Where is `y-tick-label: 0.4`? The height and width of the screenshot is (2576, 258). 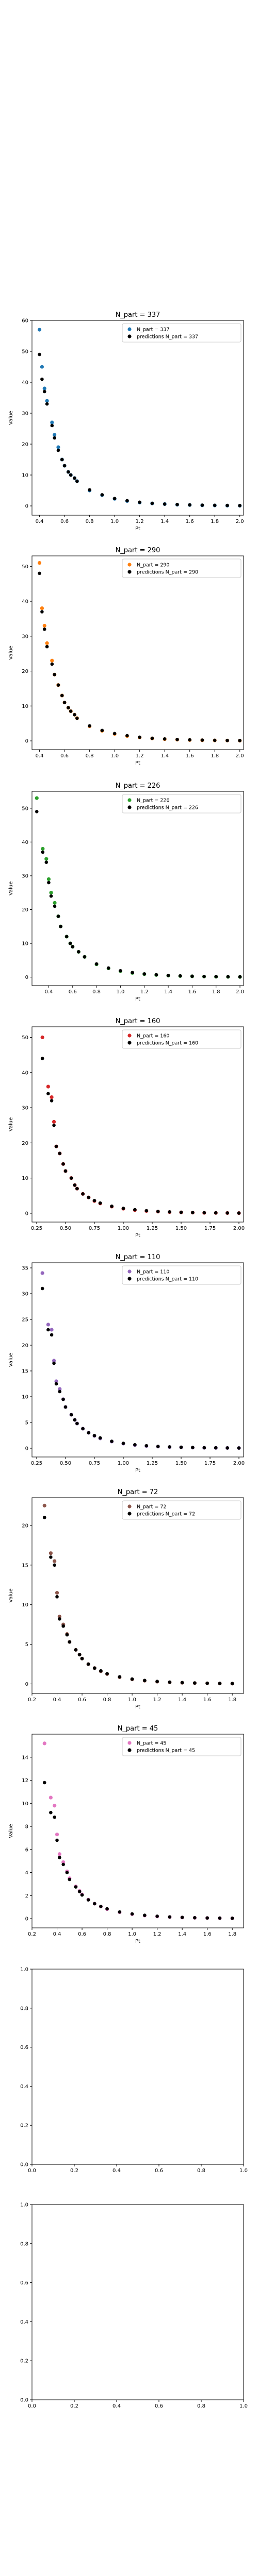
y-tick-label: 0.4 is located at coordinates (24, 2087).